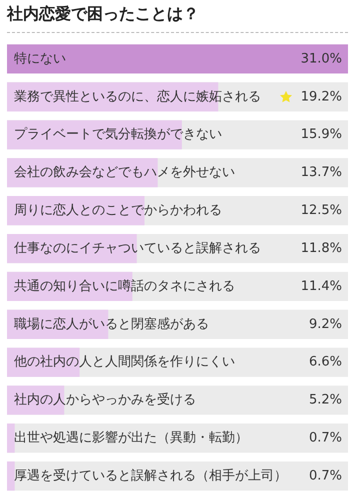  What do you see at coordinates (103, 14) in the screenshot?
I see `chart-title: 社内恋愛で困ったことは？` at bounding box center [103, 14].